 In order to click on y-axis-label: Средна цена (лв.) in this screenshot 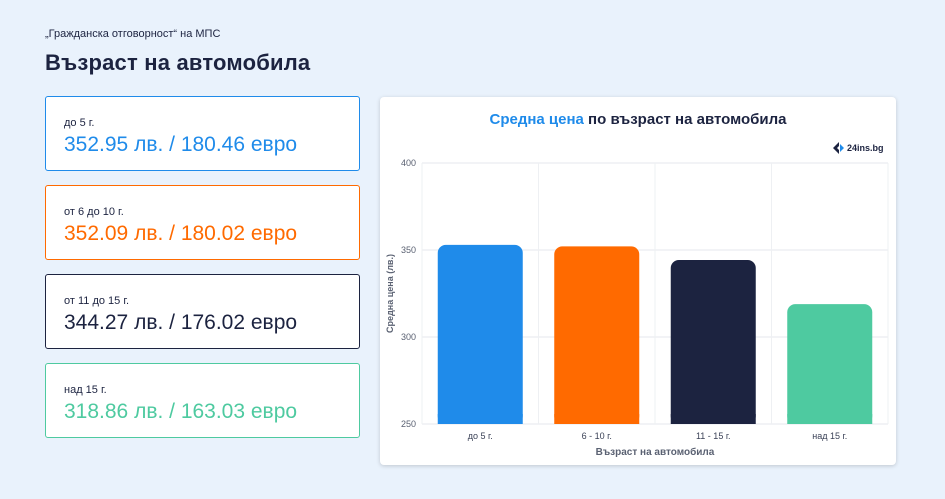, I will do `click(390, 293)`.